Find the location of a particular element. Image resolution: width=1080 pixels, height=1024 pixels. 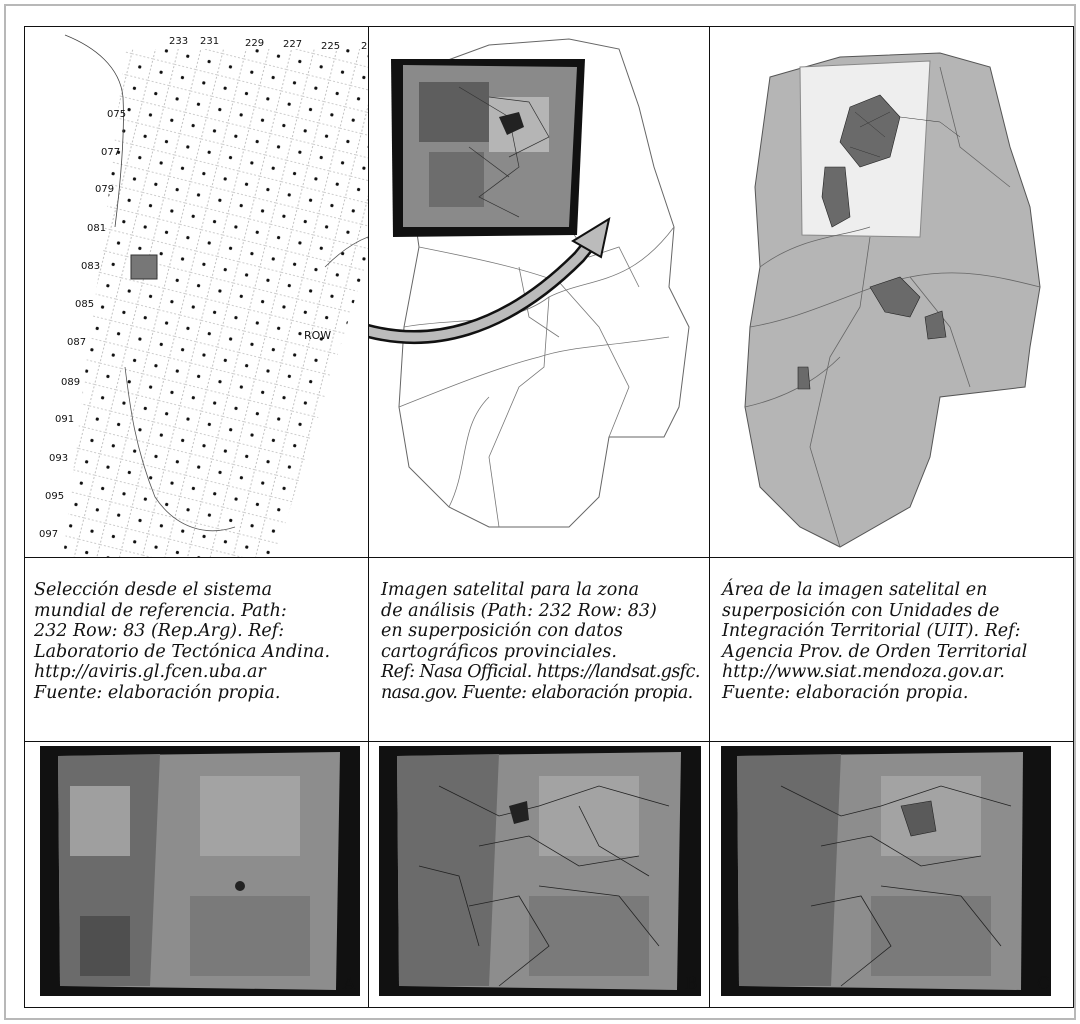

path-label: 225 is located at coordinates (331, 46).